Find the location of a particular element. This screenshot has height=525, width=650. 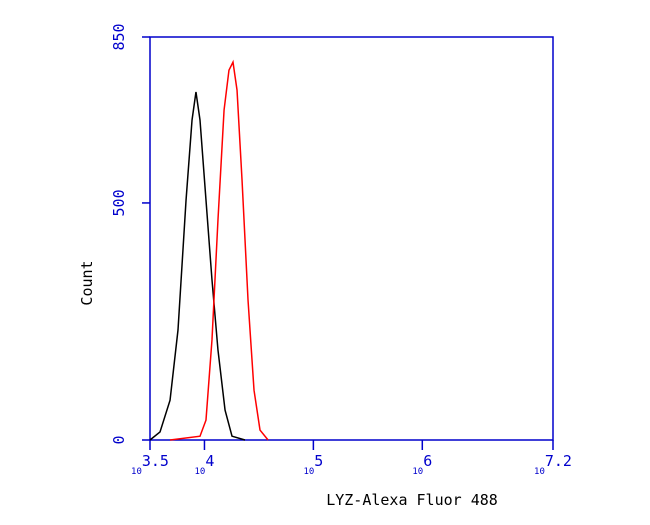

x-axis-label: LYZ-Alexa Fluor 488 is located at coordinates (412, 500).